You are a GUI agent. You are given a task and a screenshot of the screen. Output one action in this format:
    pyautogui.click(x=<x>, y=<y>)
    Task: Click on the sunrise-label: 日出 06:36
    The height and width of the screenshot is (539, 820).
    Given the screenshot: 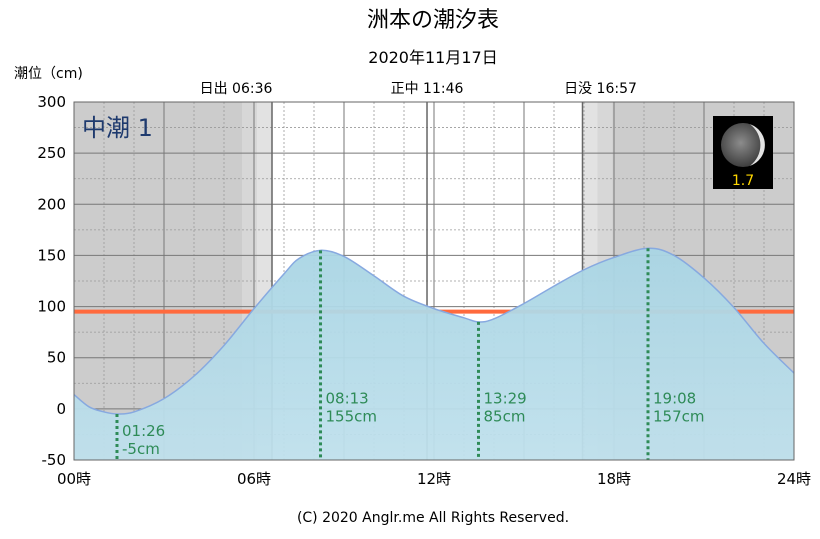 What is the action you would take?
    pyautogui.click(x=236, y=89)
    